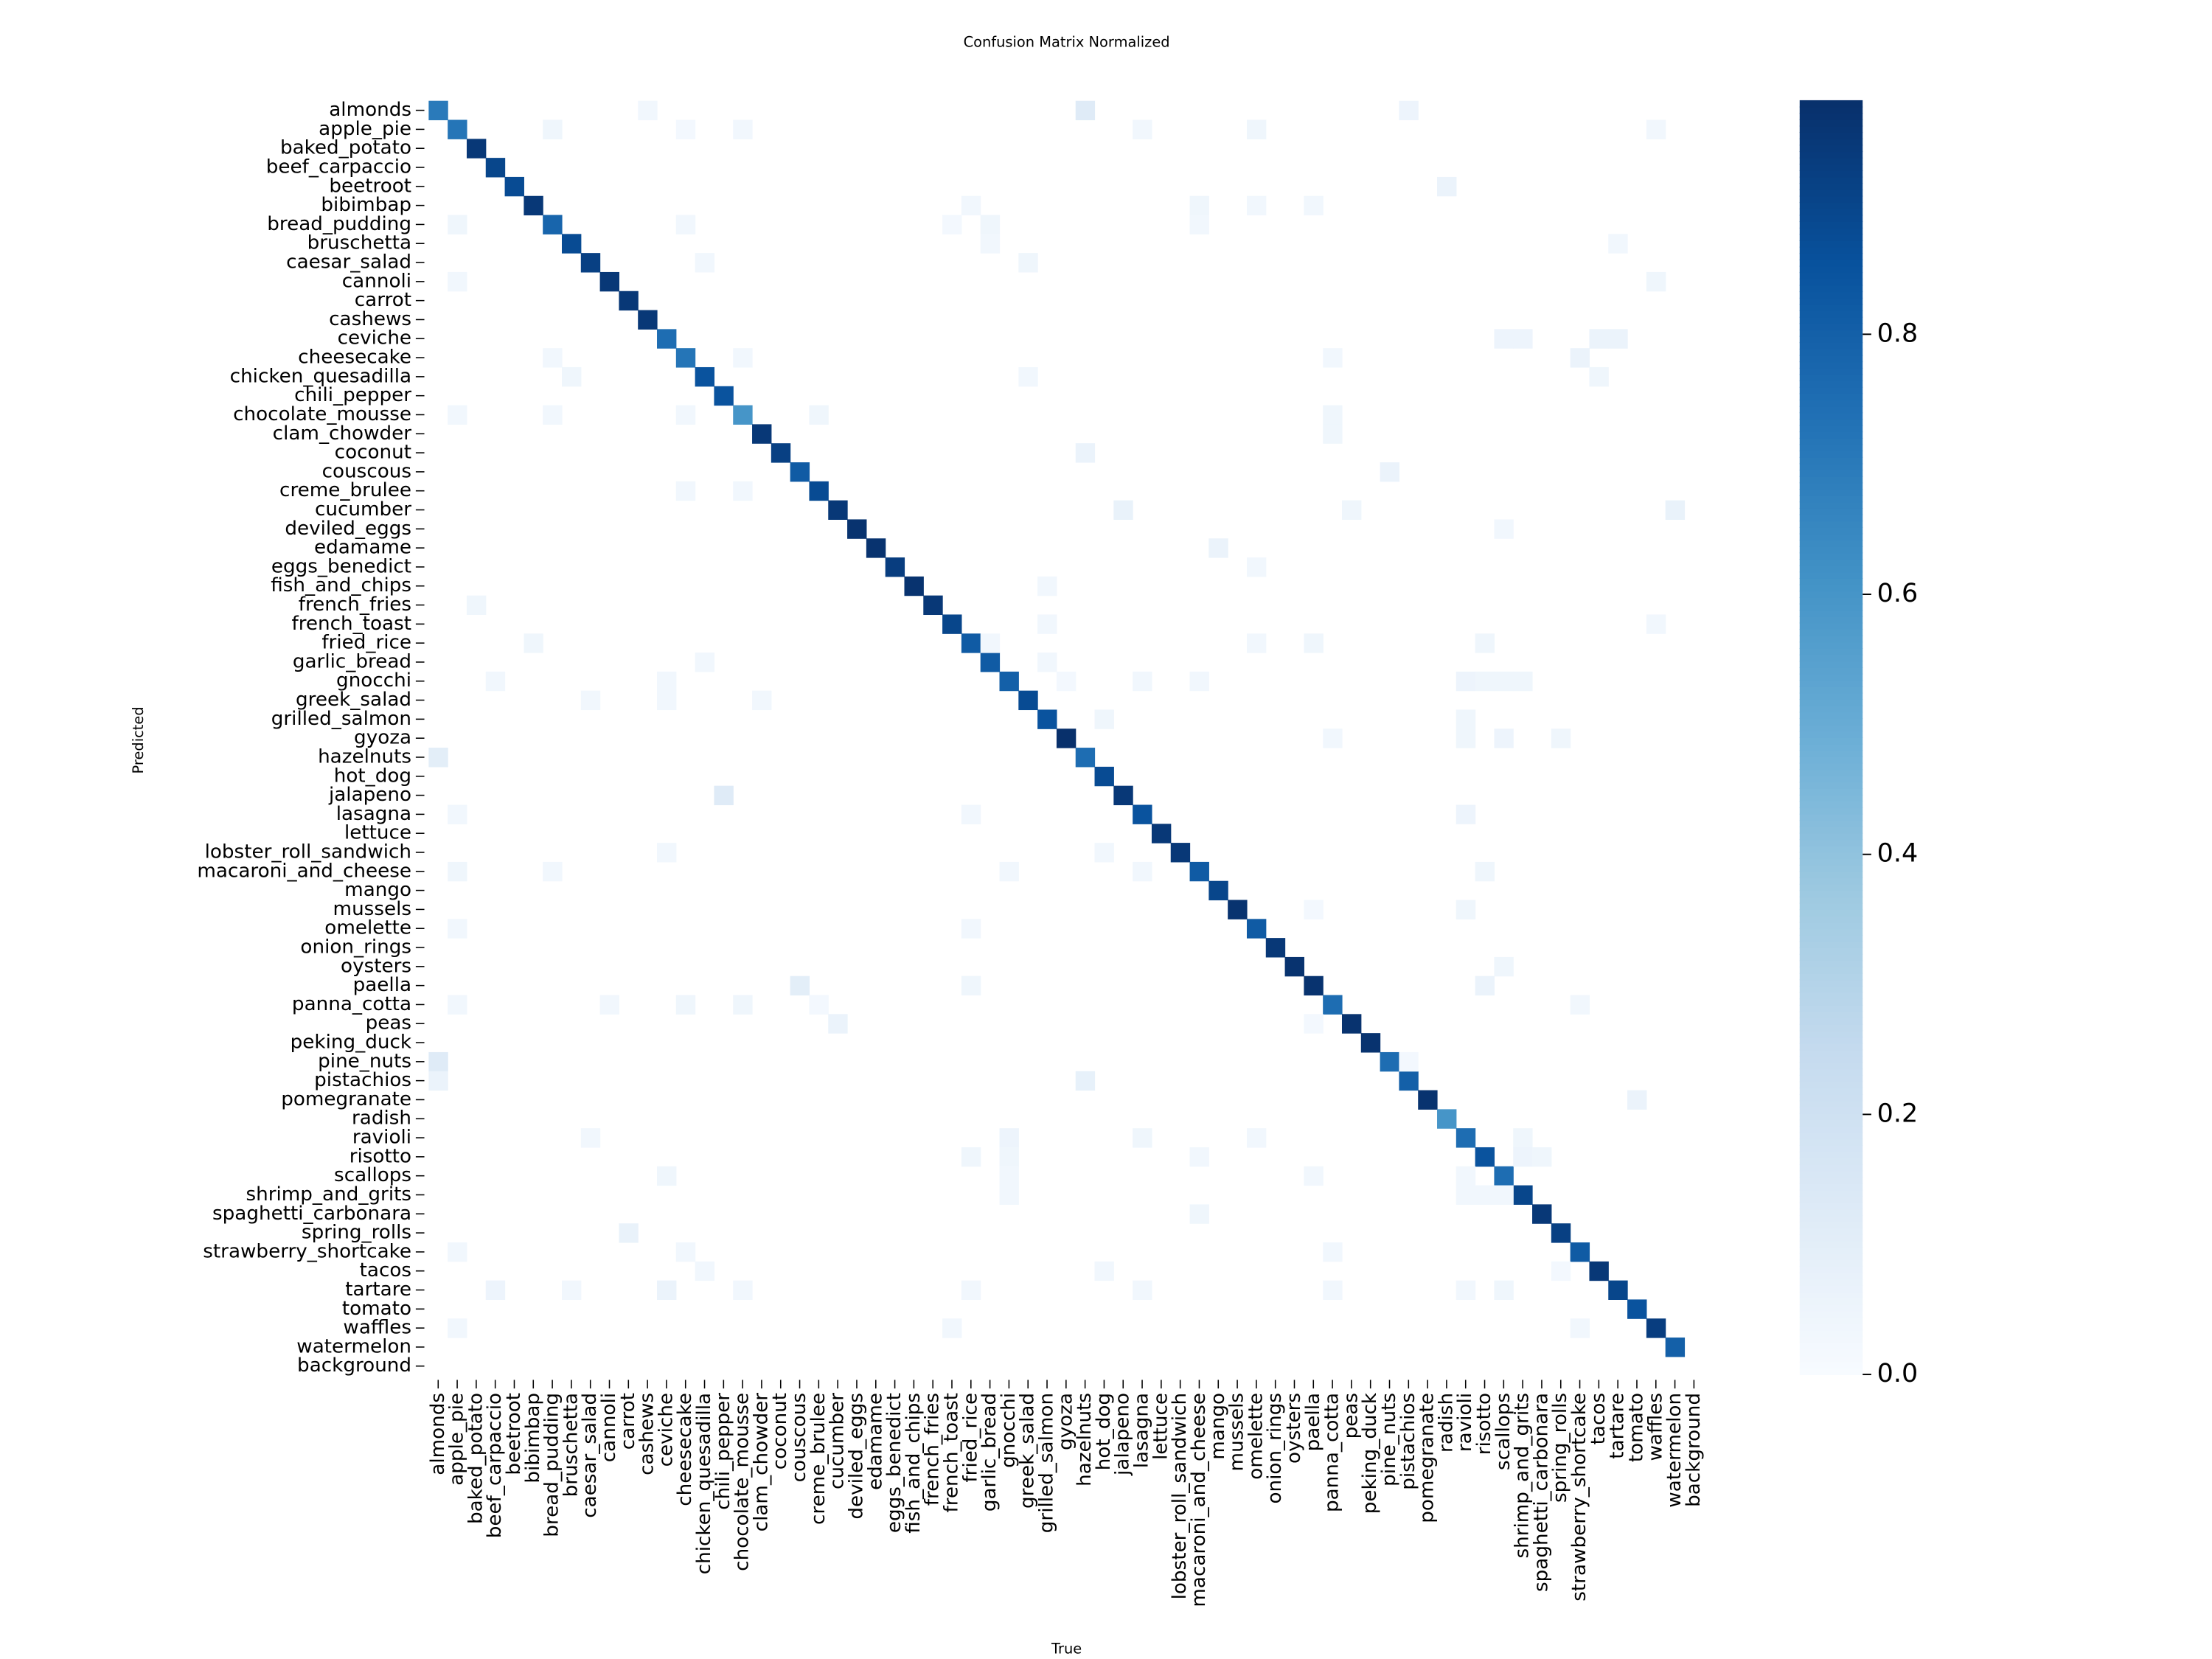 This screenshot has height=1659, width=2212. I want to click on x-tick-label: beetroot, so click(514, 1434).